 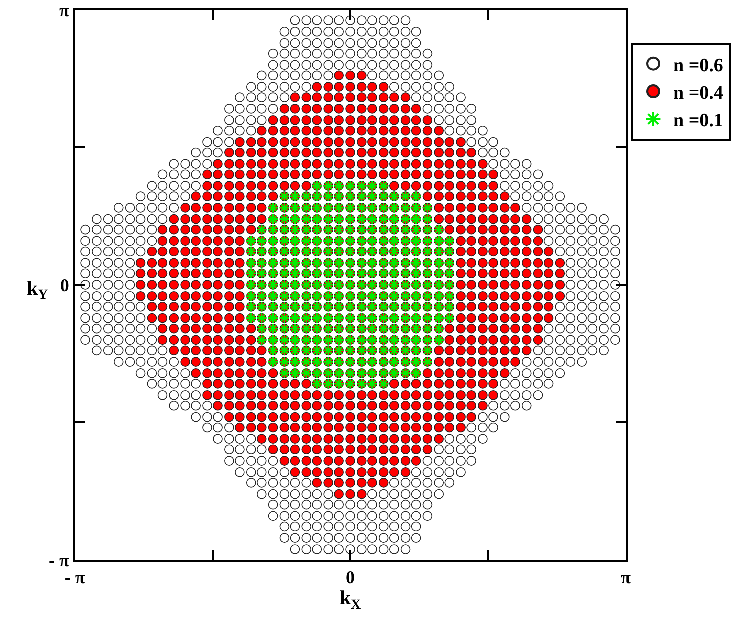 What do you see at coordinates (59, 560) in the screenshot?
I see `y-tick-label: - π` at bounding box center [59, 560].